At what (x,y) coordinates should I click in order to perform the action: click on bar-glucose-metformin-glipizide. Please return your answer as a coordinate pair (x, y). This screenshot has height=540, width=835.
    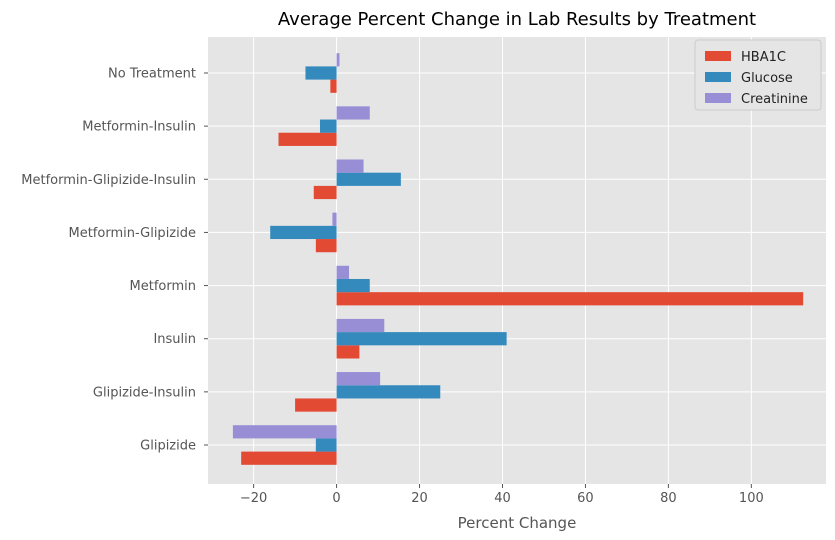
    Looking at the image, I should click on (303, 232).